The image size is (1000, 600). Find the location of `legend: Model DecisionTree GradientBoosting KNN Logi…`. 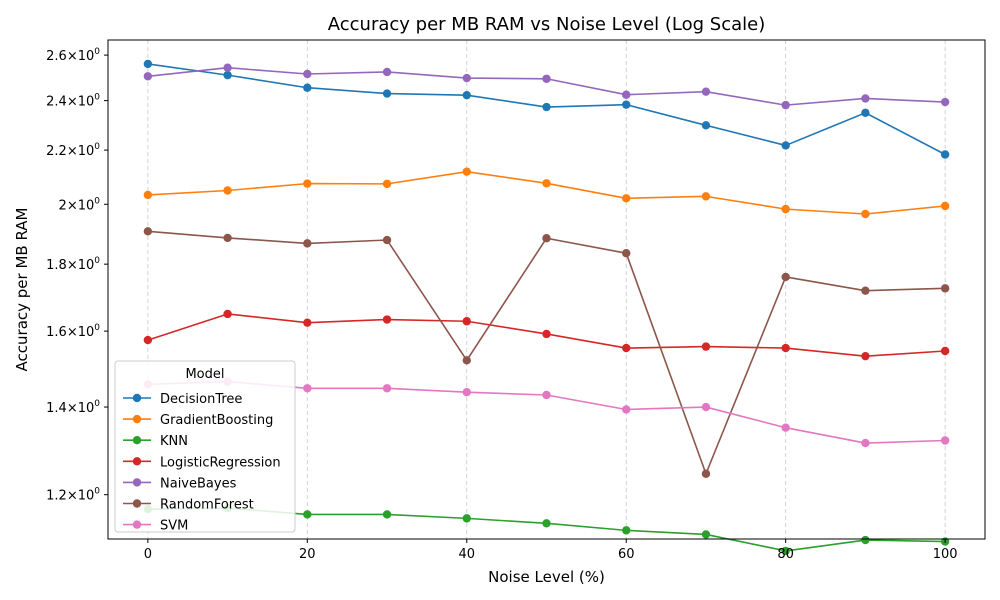

legend: Model DecisionTree GradientBoosting KNN Logi… is located at coordinates (205, 447).